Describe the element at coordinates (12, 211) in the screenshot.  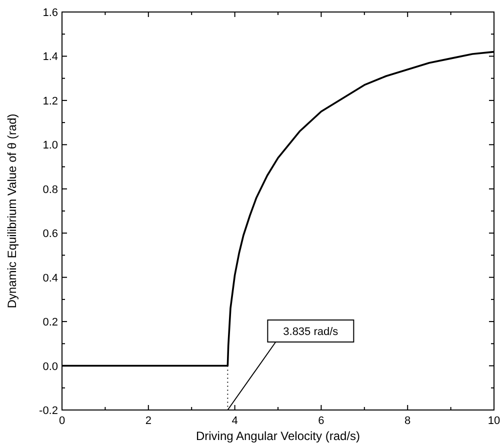
I see `y-axis-title: Dynamic Equilibrium Value of θ (rad)` at that location.